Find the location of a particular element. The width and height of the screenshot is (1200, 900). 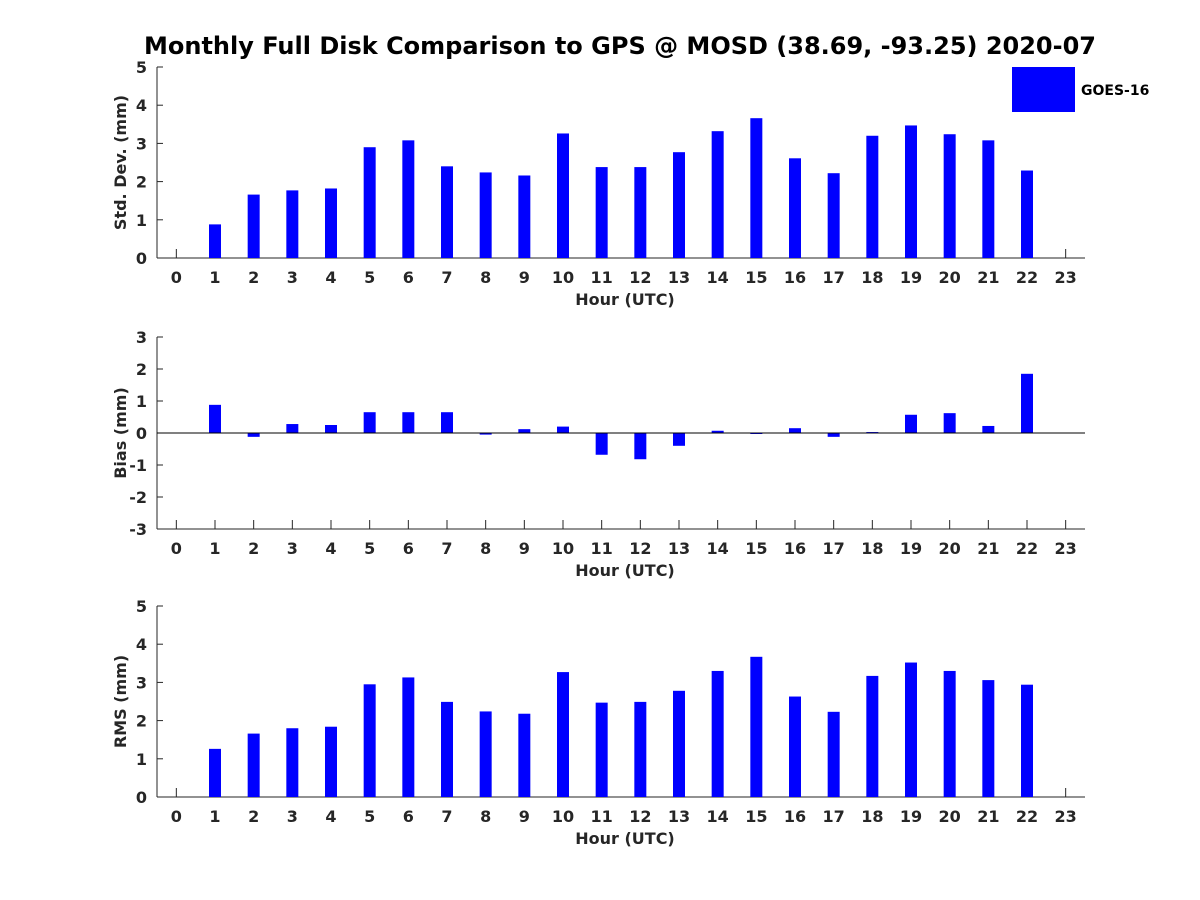

y-axis-label: Bias (mm) is located at coordinates (120, 433).